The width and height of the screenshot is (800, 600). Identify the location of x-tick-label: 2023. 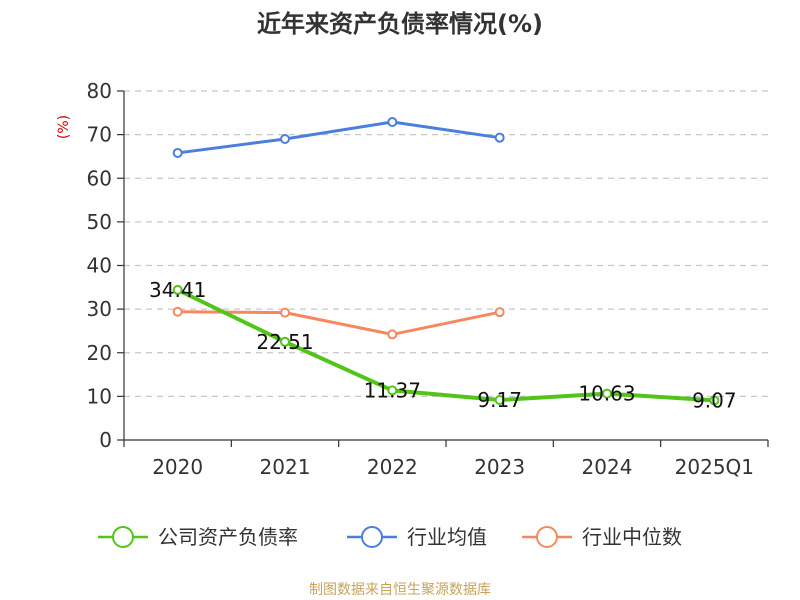
(499, 467).